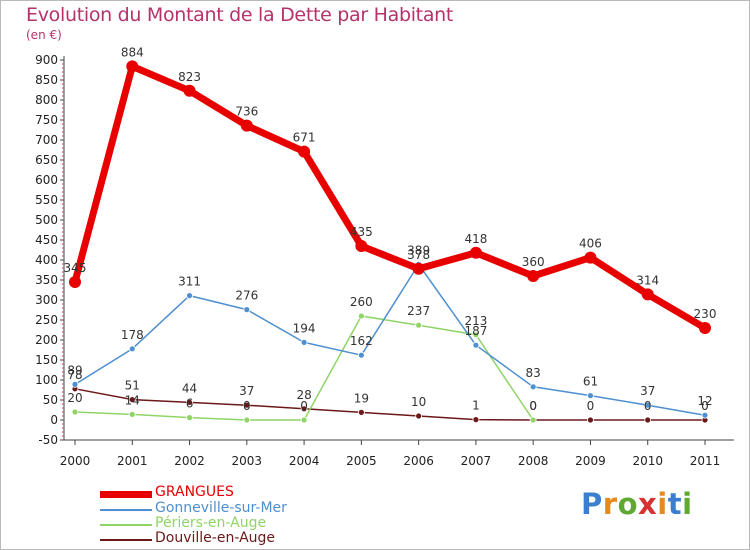  What do you see at coordinates (628, 504) in the screenshot?
I see `brand-letter: o` at bounding box center [628, 504].